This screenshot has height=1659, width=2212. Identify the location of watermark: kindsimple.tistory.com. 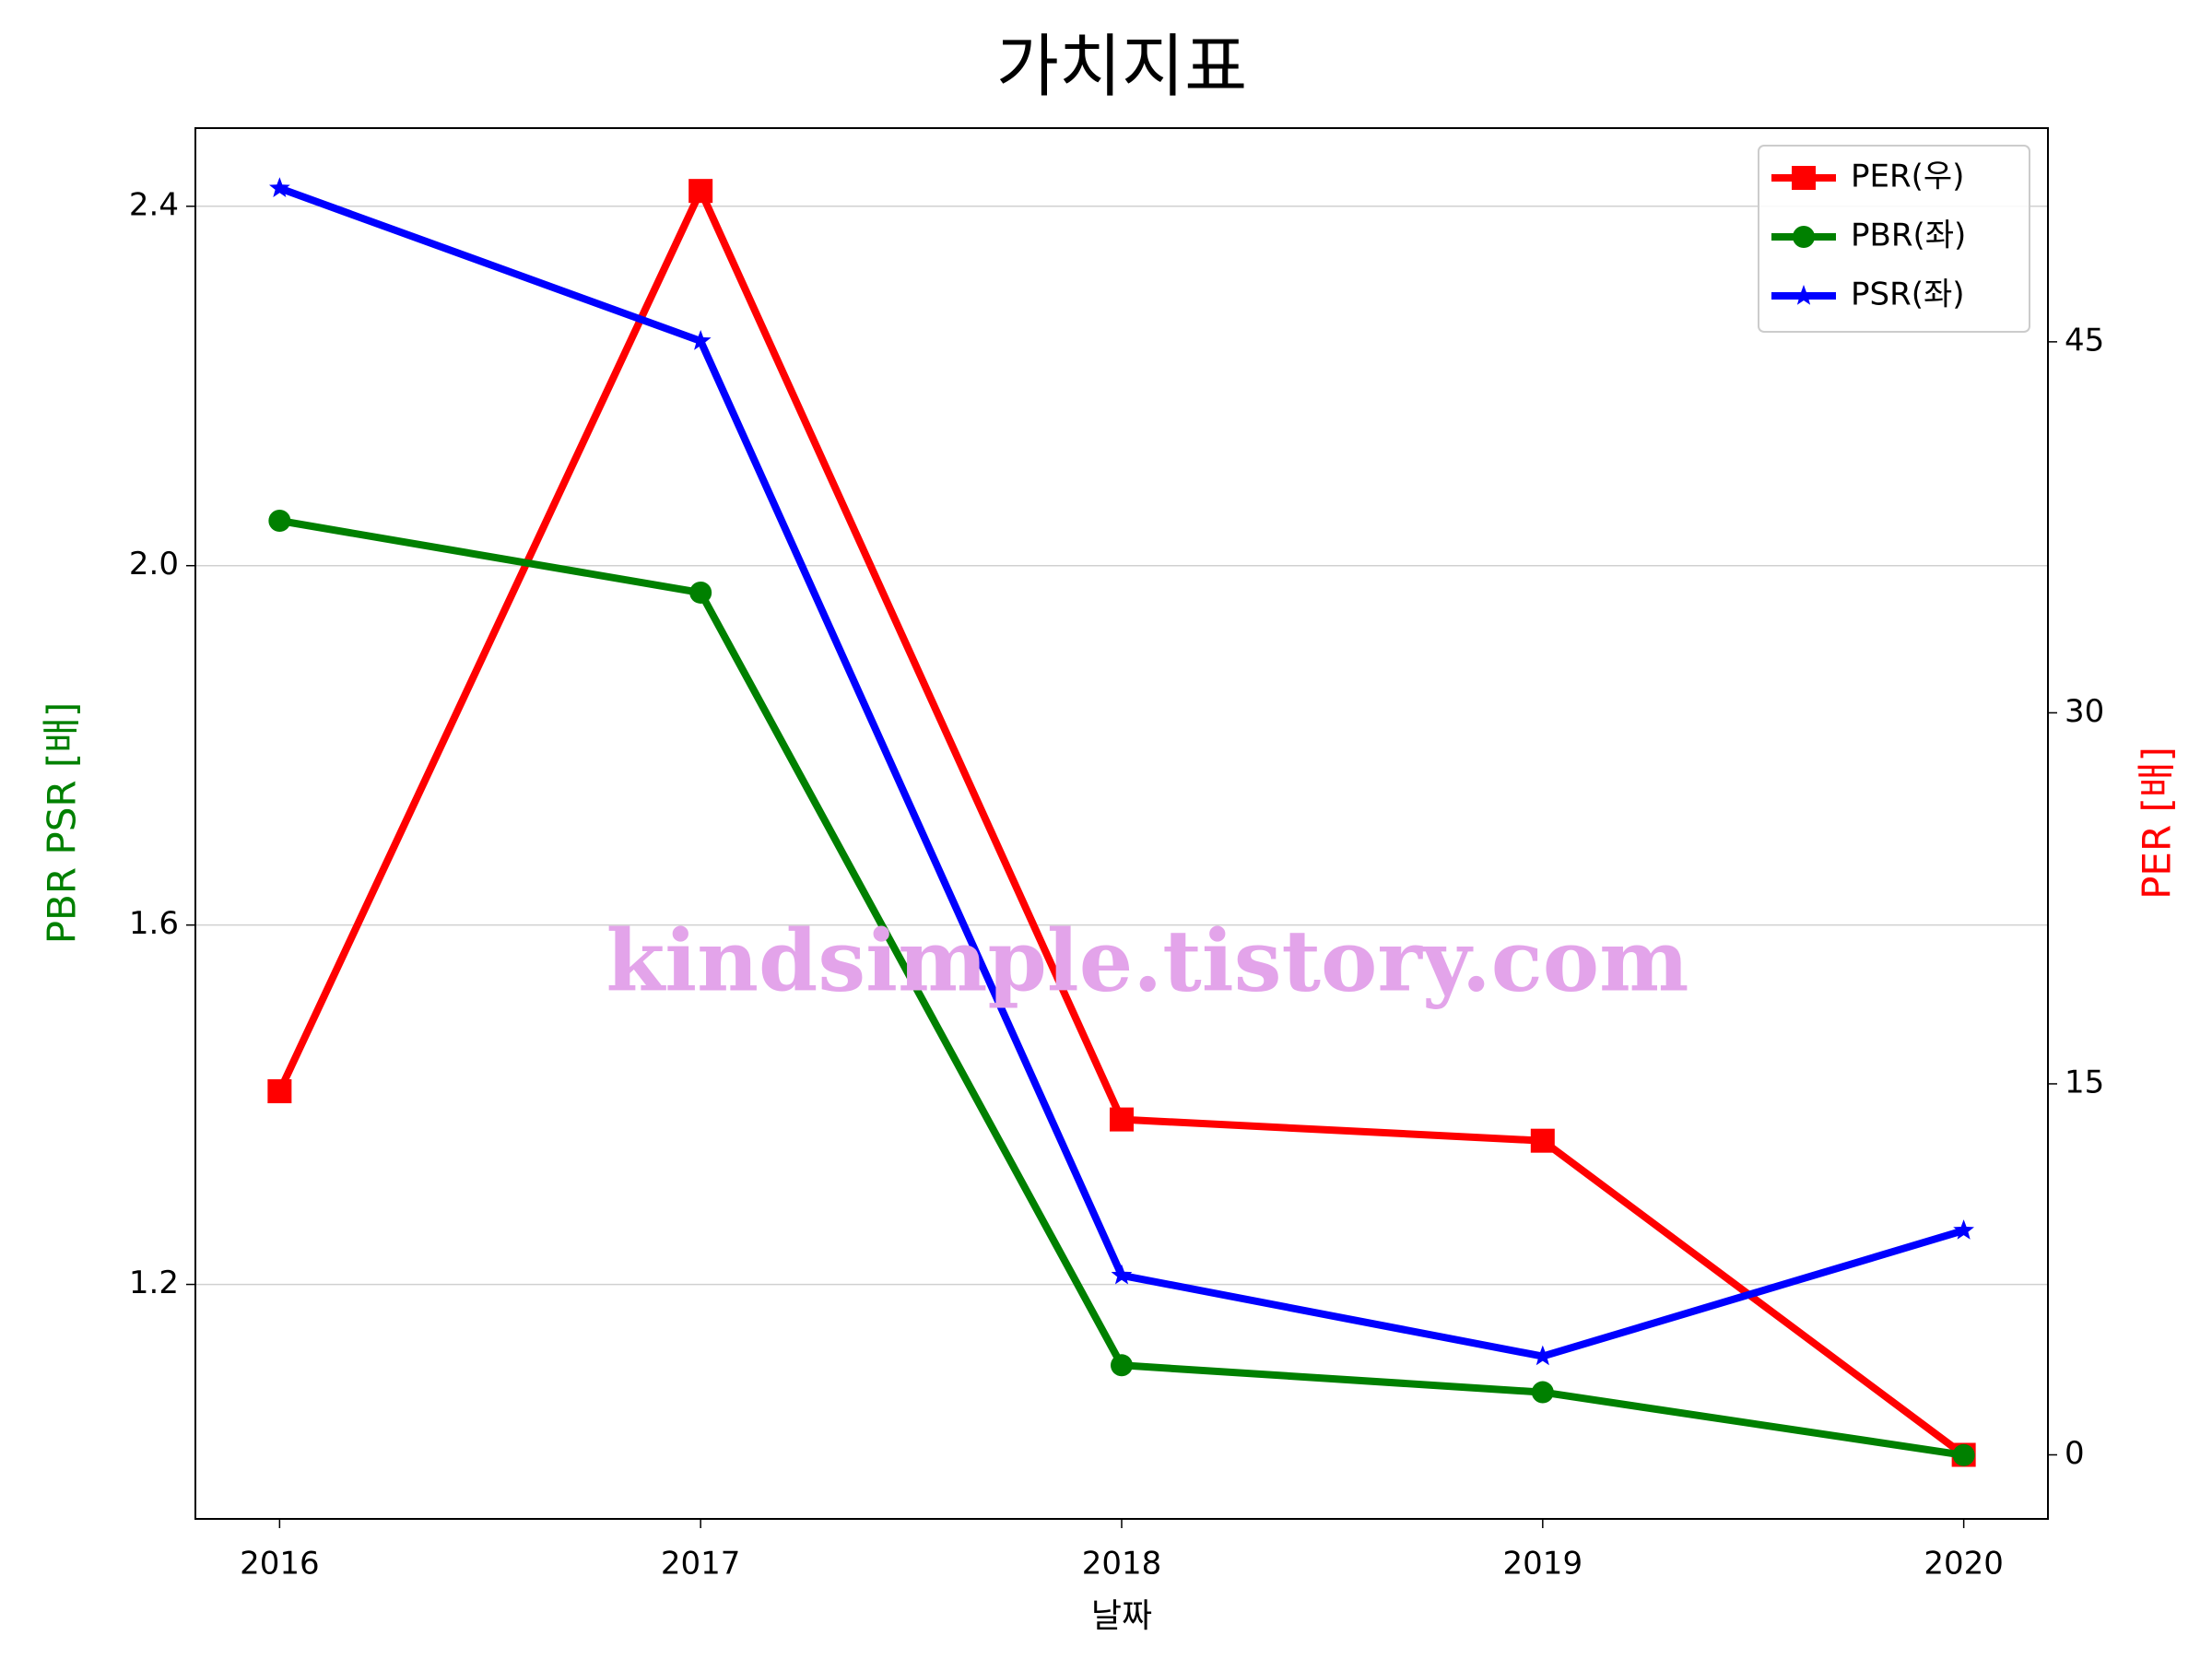
(1147, 961).